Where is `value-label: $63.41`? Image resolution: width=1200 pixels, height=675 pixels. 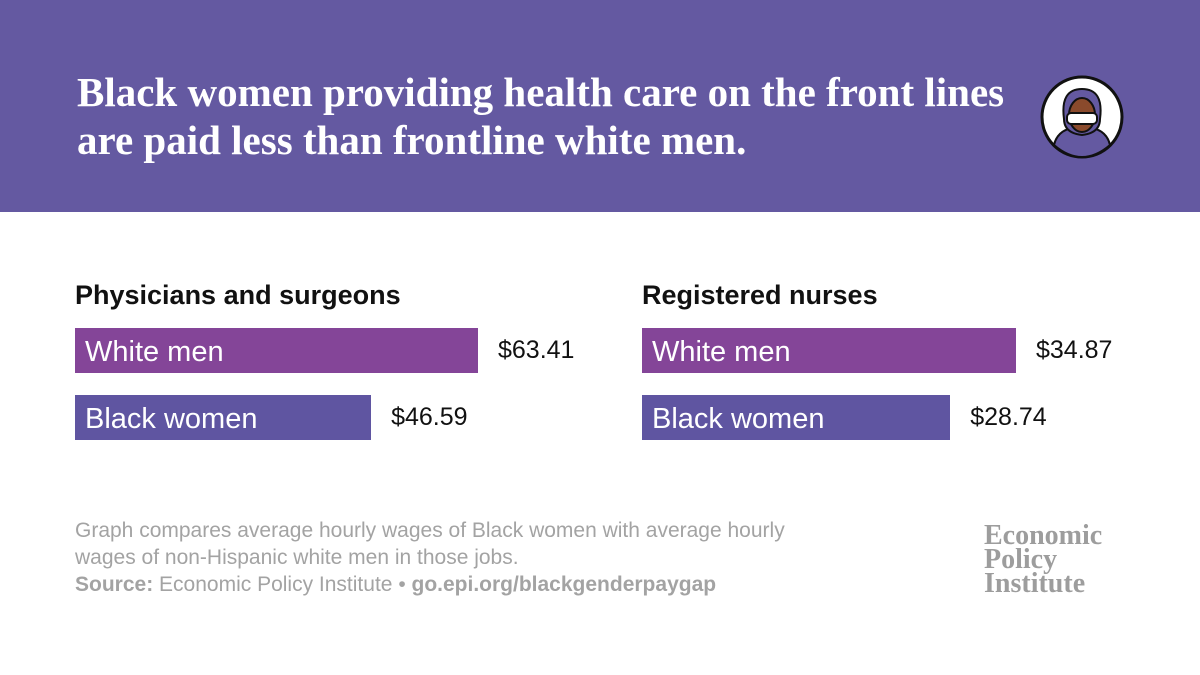 value-label: $63.41 is located at coordinates (536, 350).